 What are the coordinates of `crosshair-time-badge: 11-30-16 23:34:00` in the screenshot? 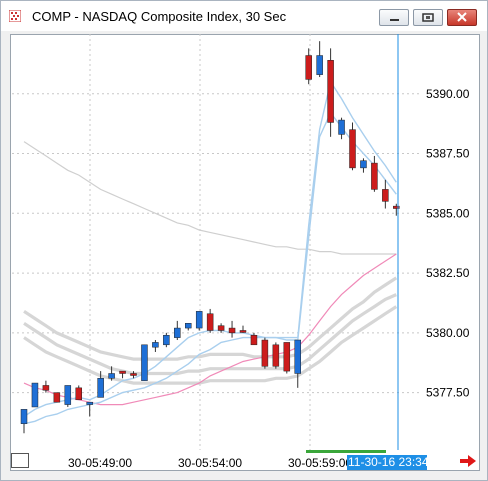 It's located at (396, 462).